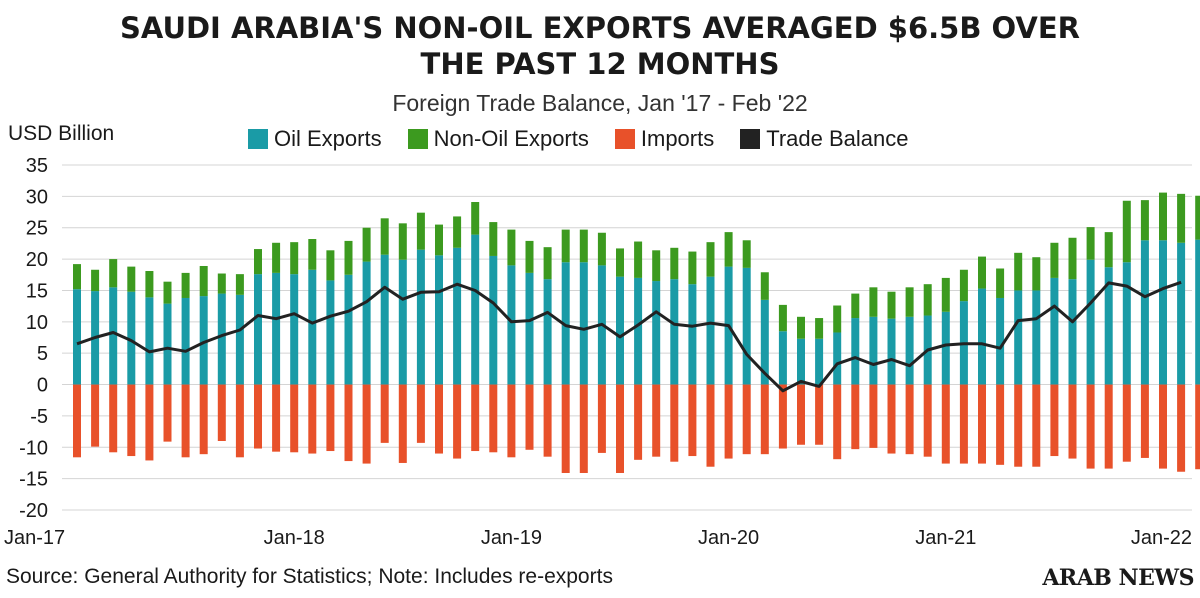 This screenshot has width=1200, height=598. Describe the element at coordinates (511, 538) in the screenshot. I see `x-tick-label: Jan-19` at that location.